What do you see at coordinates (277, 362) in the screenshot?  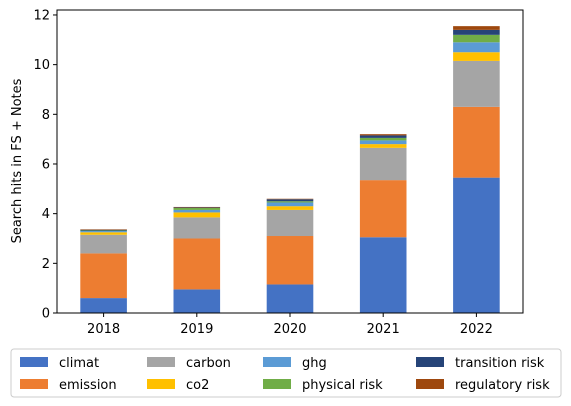 I see `legend-swatch-ghg` at bounding box center [277, 362].